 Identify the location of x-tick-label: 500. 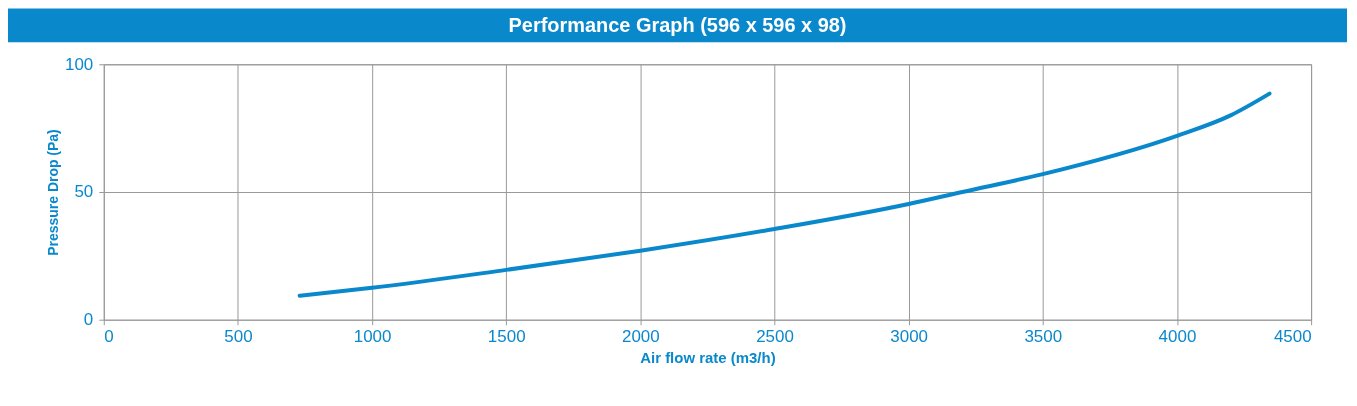
(238, 337).